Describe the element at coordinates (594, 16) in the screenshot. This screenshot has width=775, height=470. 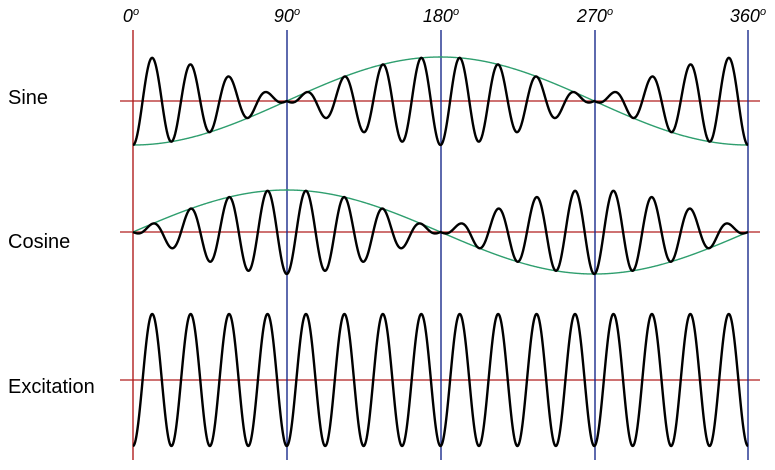
I see `degree-label-270: 270o` at that location.